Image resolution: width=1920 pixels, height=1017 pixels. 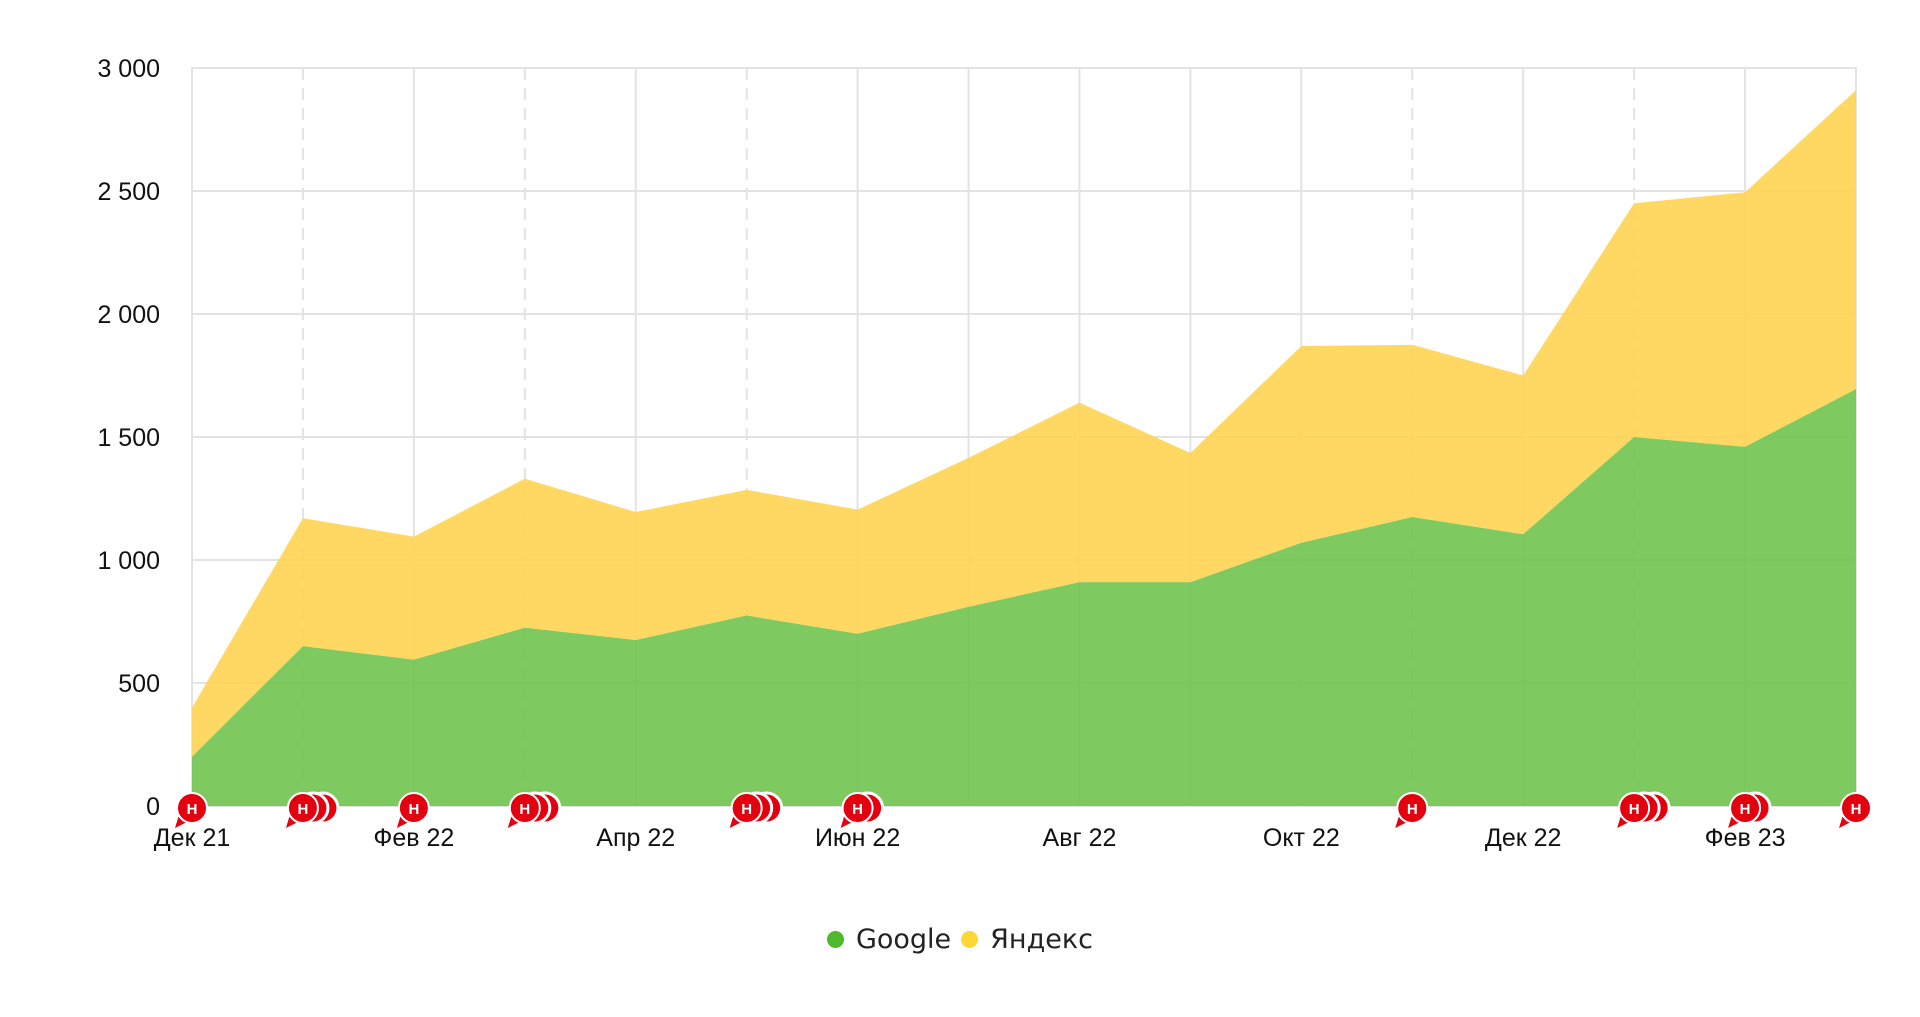 I want to click on legend-google-swatch-icon, so click(x=835, y=939).